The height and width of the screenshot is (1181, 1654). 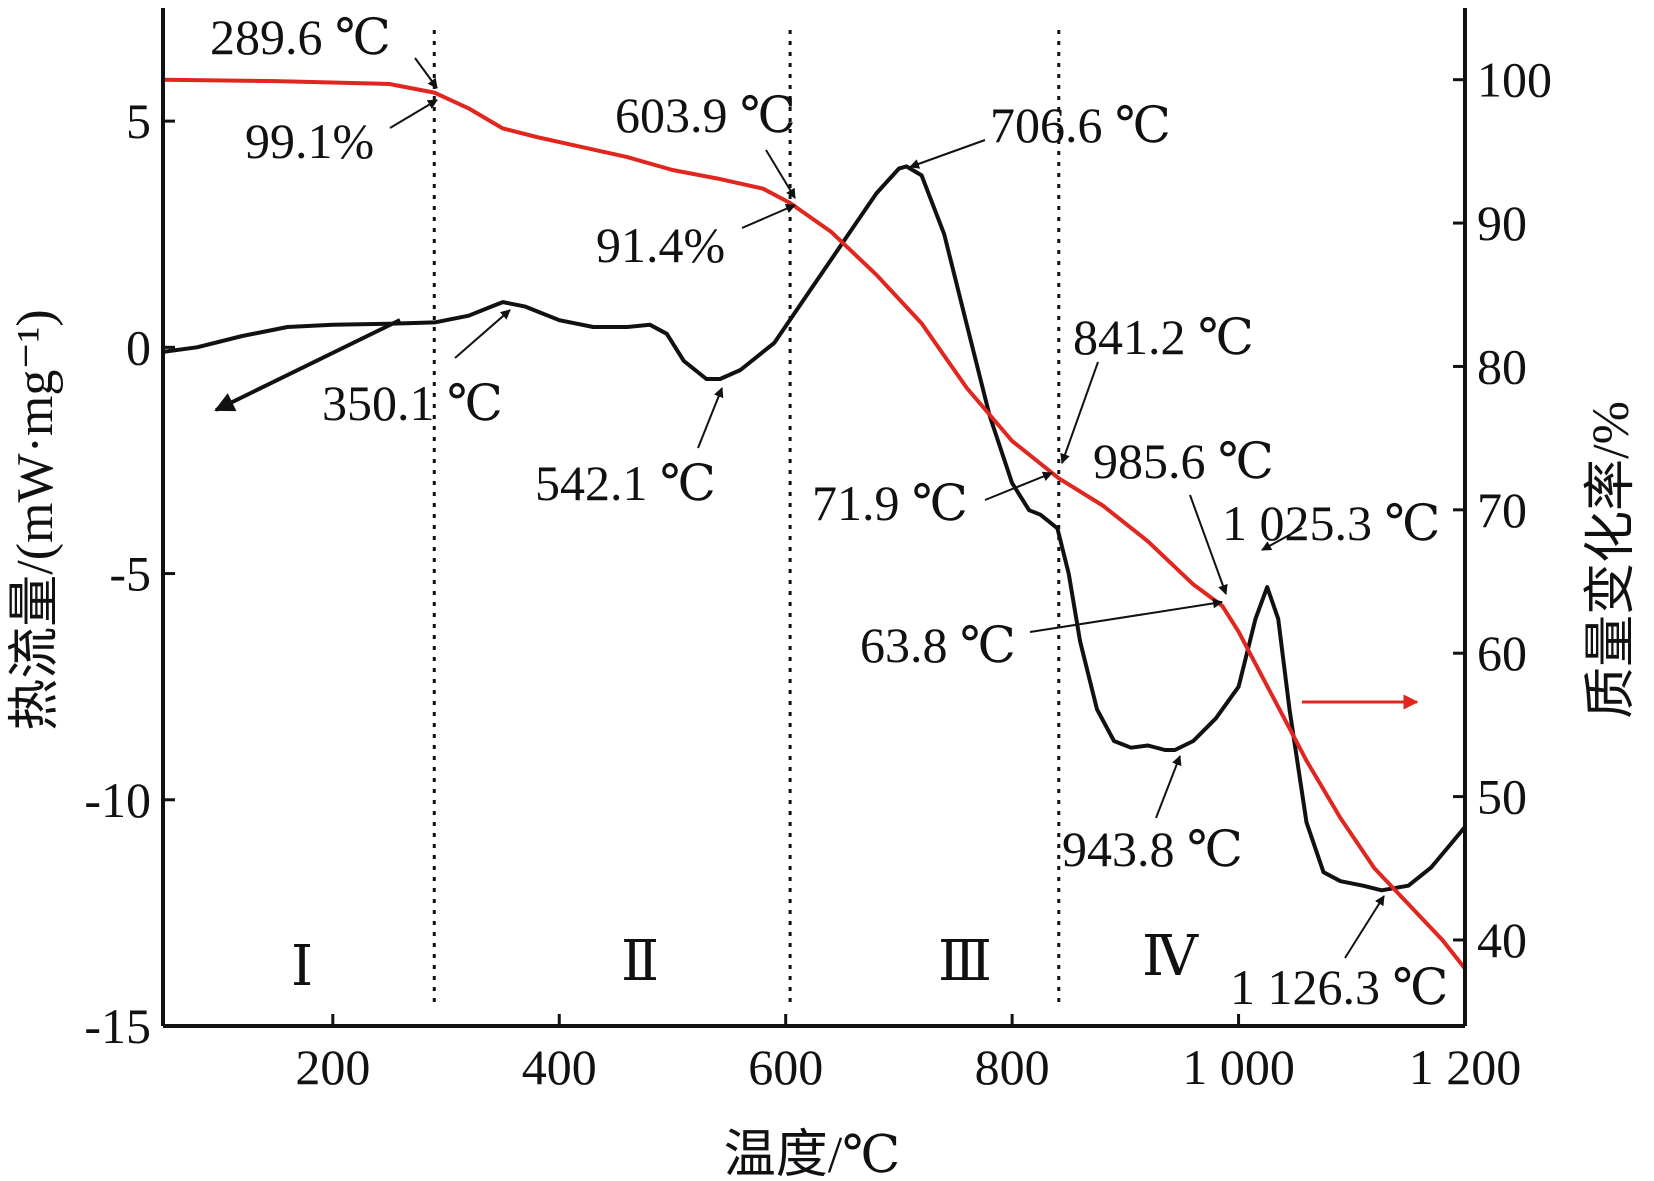 What do you see at coordinates (1170, 957) in the screenshot?
I see `stage-label-4: Ⅳ` at bounding box center [1170, 957].